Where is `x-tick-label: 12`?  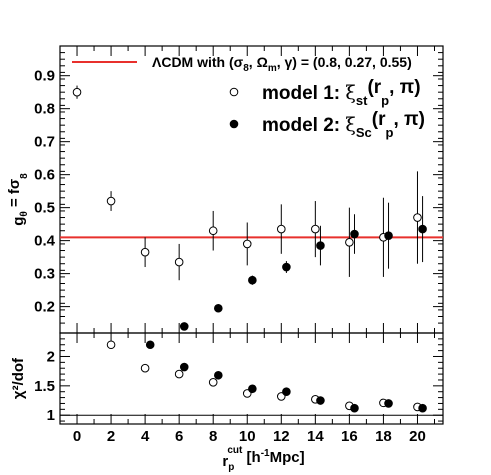
x-tick-label: 12 is located at coordinates (281, 436).